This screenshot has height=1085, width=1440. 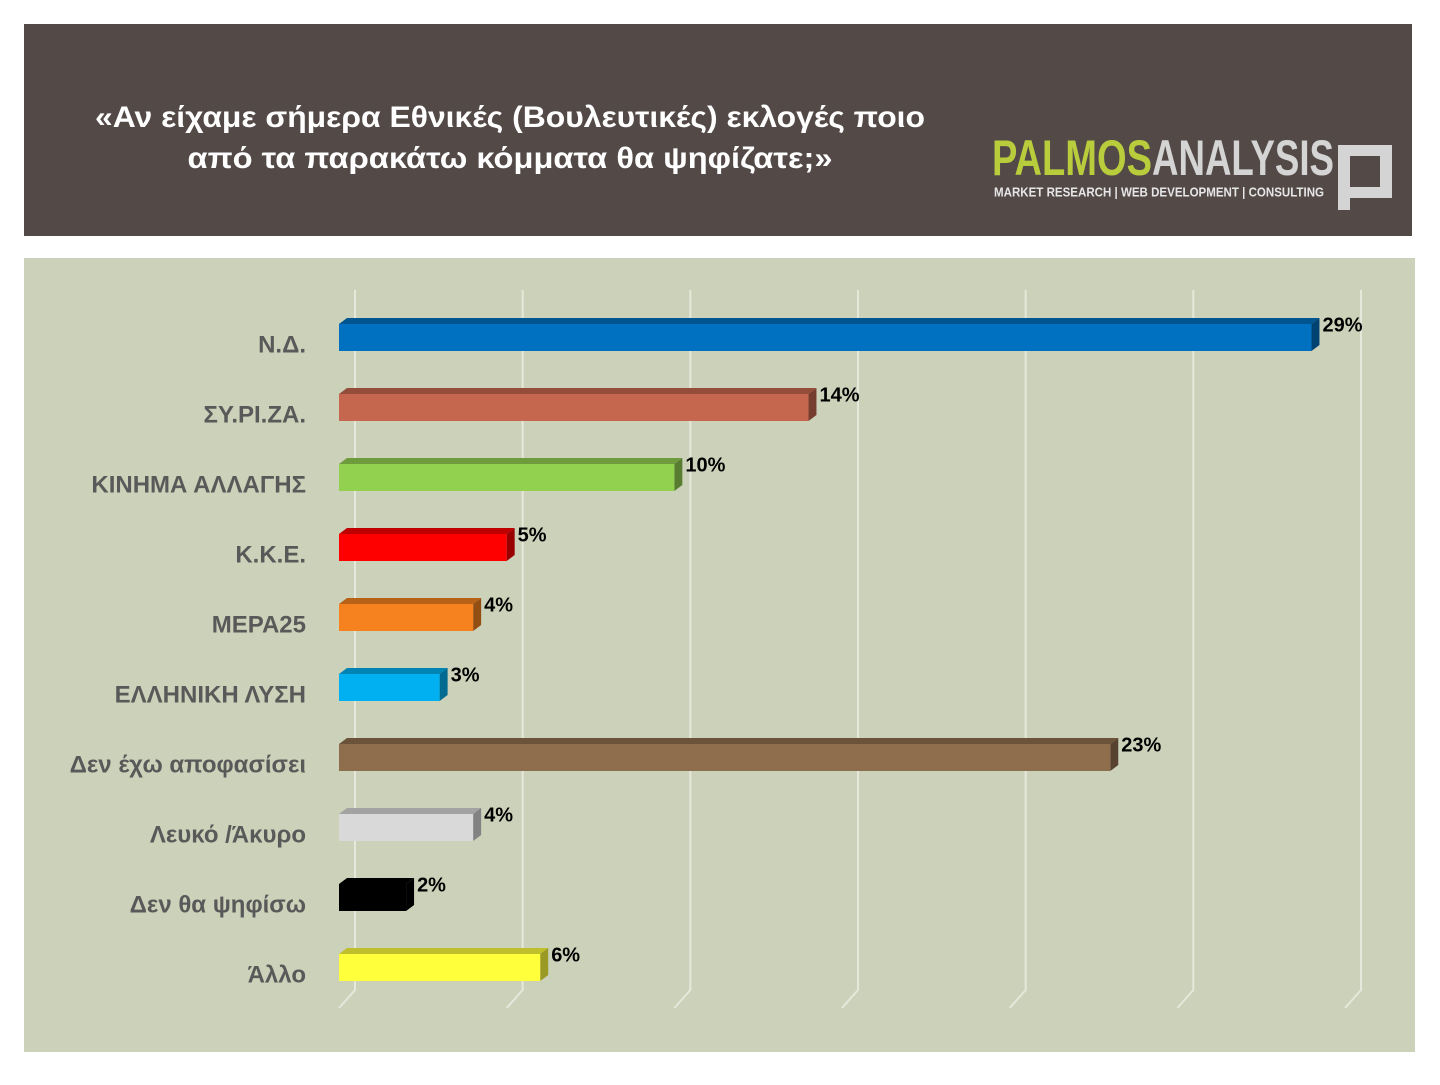 I want to click on value-label: 5%, so click(x=532, y=535).